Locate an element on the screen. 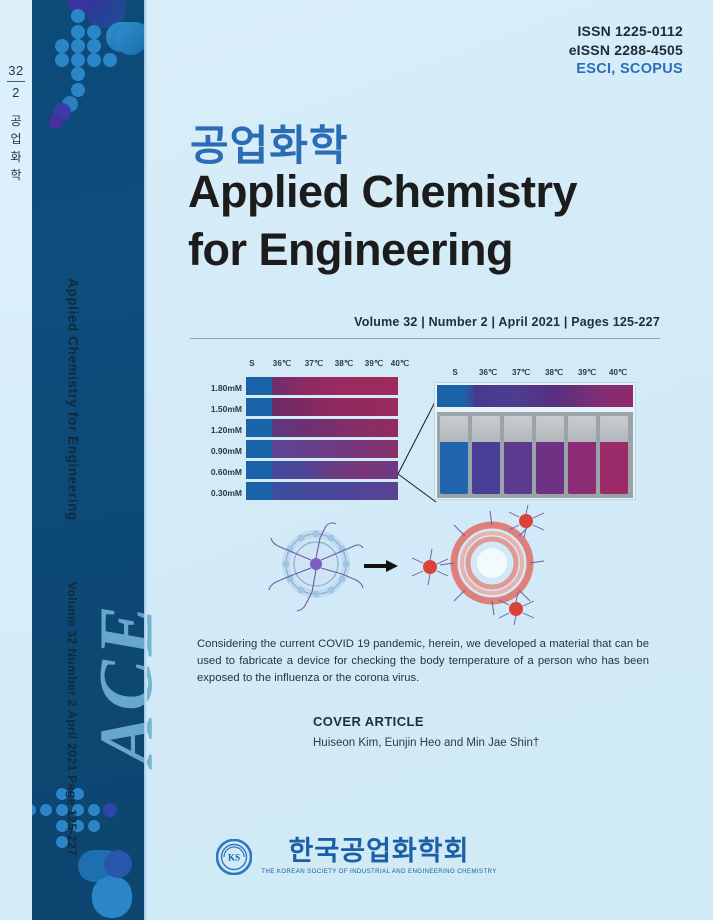  heatmap-col-header-4: 39℃ is located at coordinates (374, 363).